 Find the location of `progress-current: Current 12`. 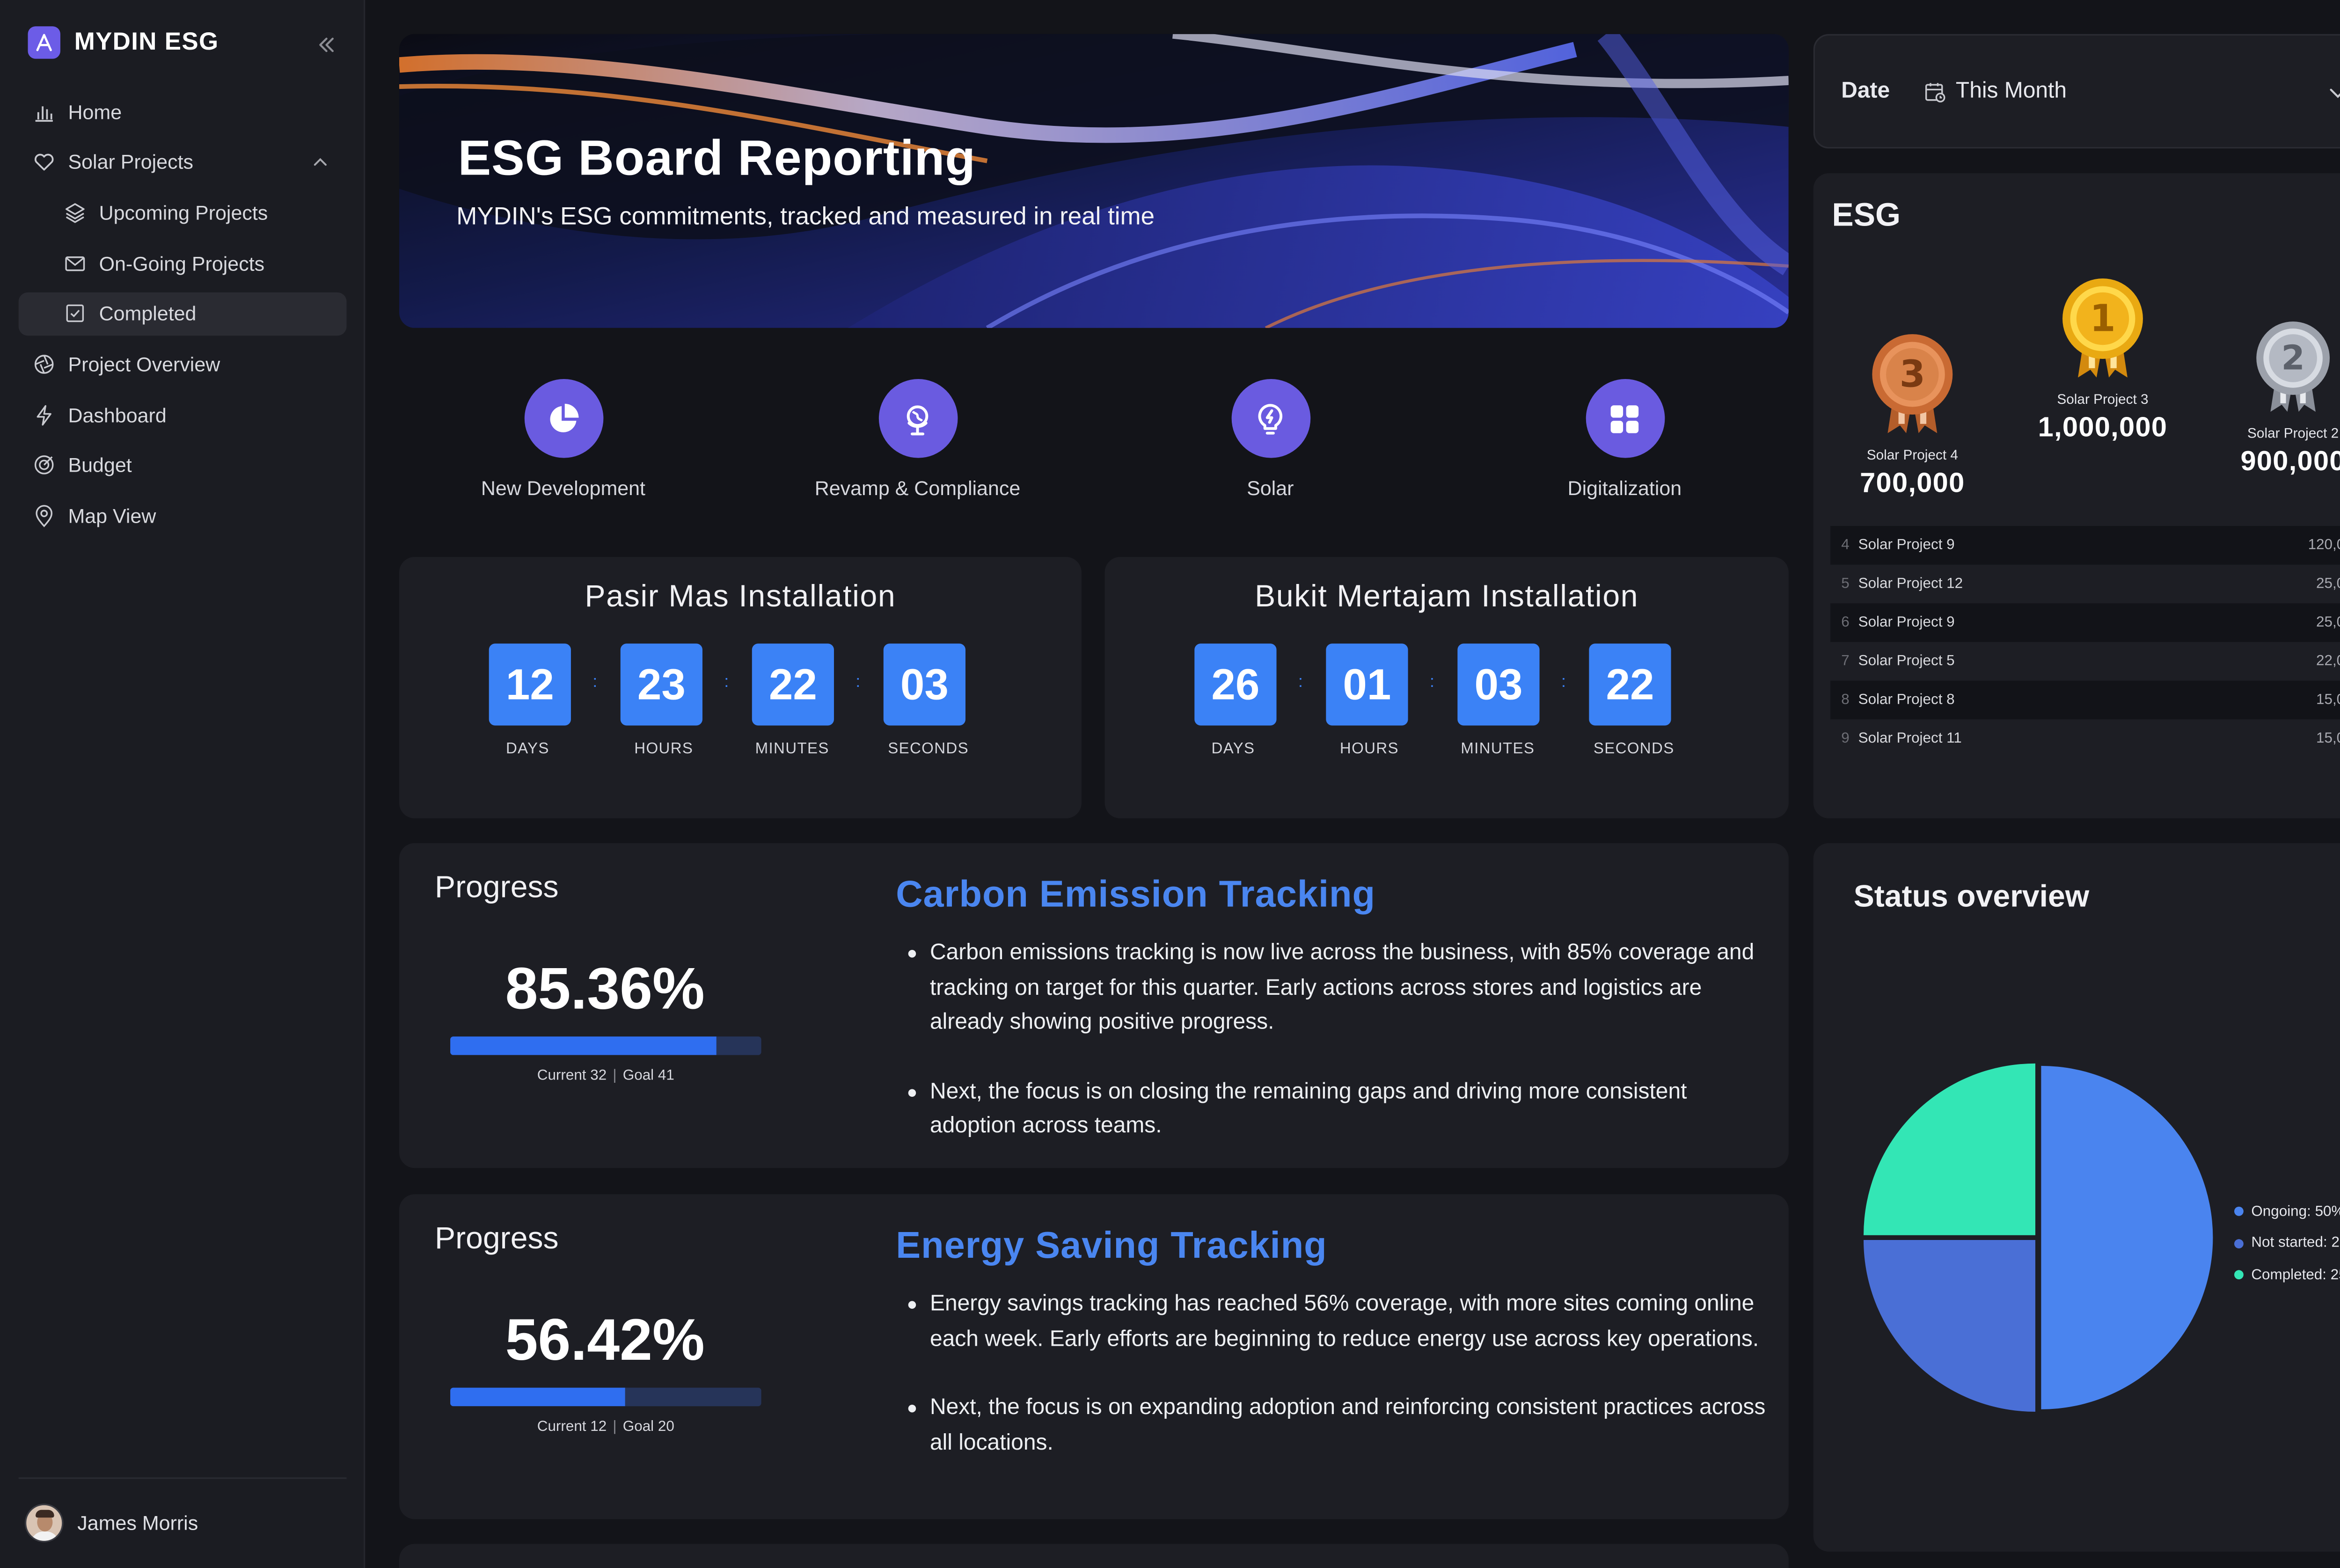

progress-current: Current 12 is located at coordinates (572, 1427).